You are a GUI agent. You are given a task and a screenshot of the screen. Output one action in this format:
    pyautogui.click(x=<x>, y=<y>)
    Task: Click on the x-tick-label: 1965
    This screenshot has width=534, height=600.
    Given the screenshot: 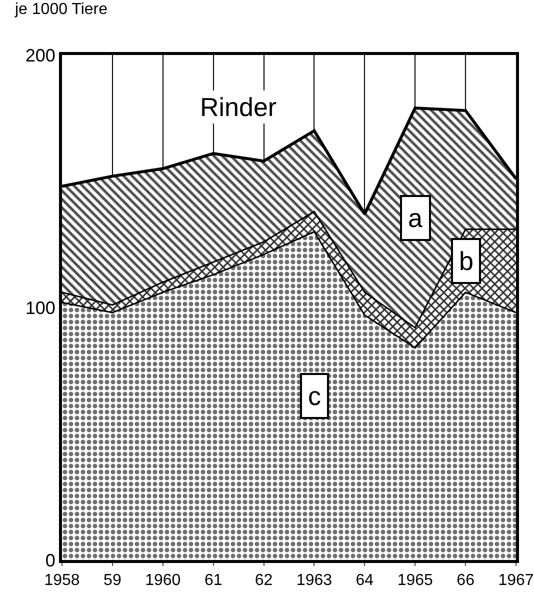 What is the action you would take?
    pyautogui.click(x=415, y=581)
    